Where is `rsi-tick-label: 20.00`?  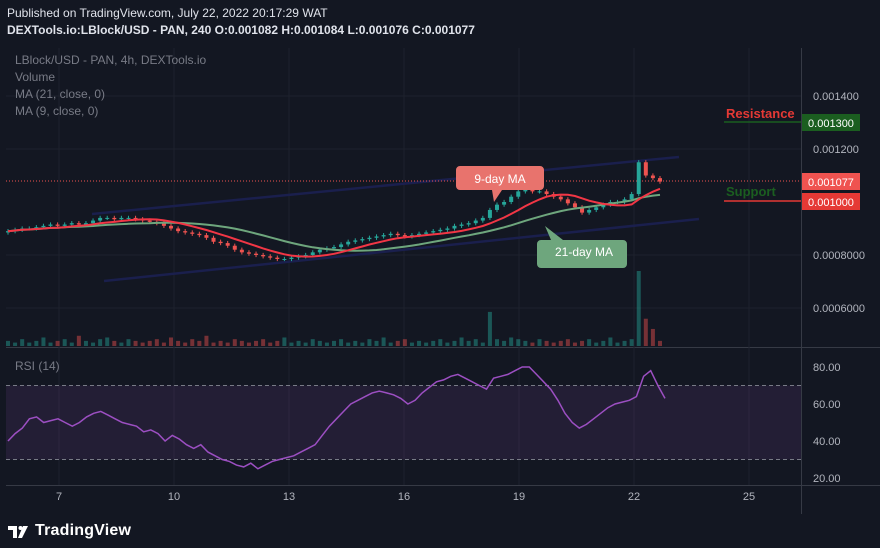
rsi-tick-label: 20.00 is located at coordinates (827, 479).